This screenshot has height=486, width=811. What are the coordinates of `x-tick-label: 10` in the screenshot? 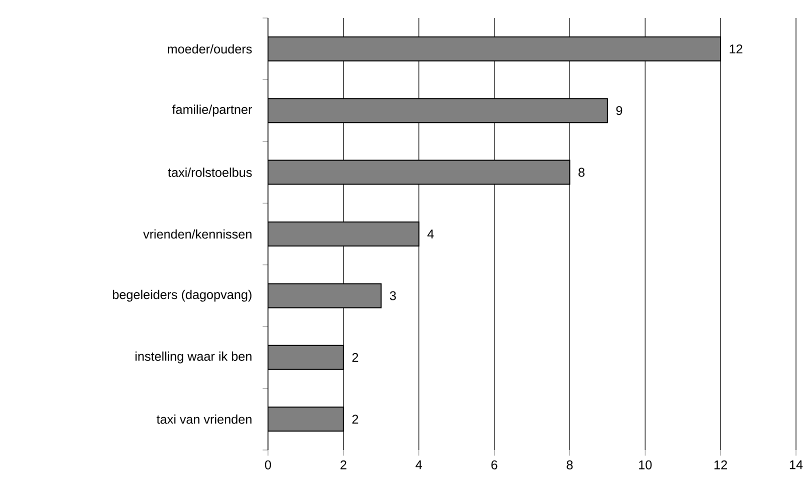 It's located at (645, 465).